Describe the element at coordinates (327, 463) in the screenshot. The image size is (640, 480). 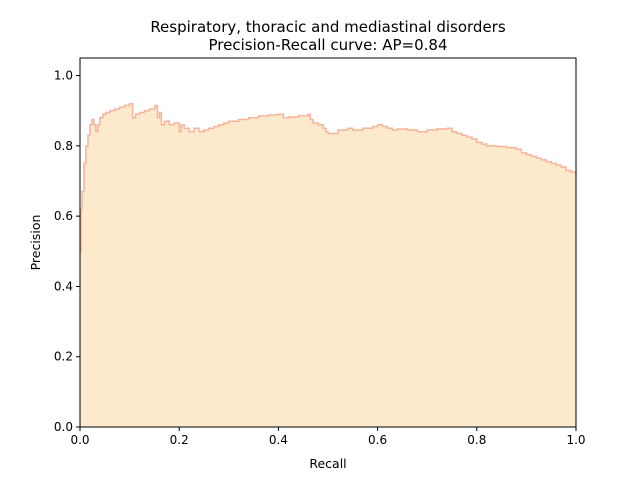
I see `x-axis-label: Recall` at that location.